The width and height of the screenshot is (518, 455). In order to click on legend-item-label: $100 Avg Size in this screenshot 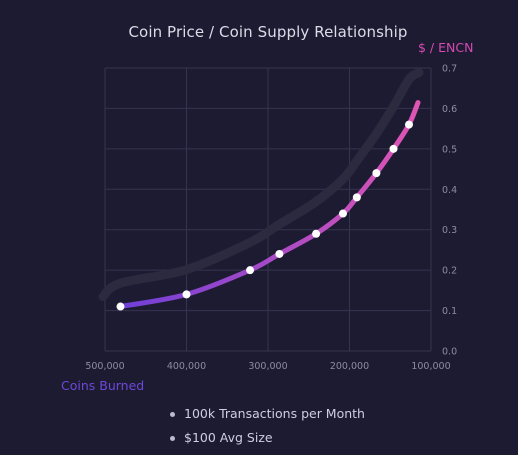, I will do `click(228, 437)`.